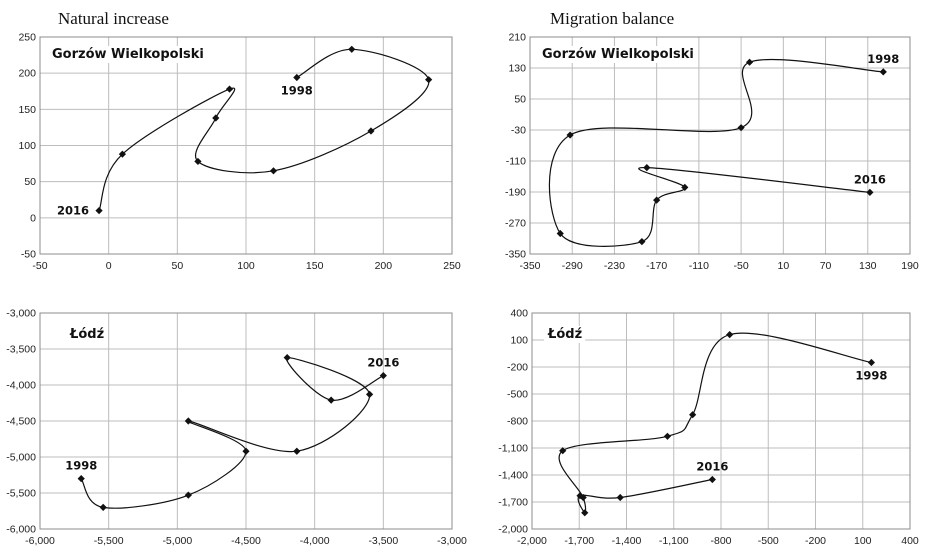 This screenshot has height=556, width=941. I want to click on gorzow-migration-y-tick-label: -270, so click(515, 224).